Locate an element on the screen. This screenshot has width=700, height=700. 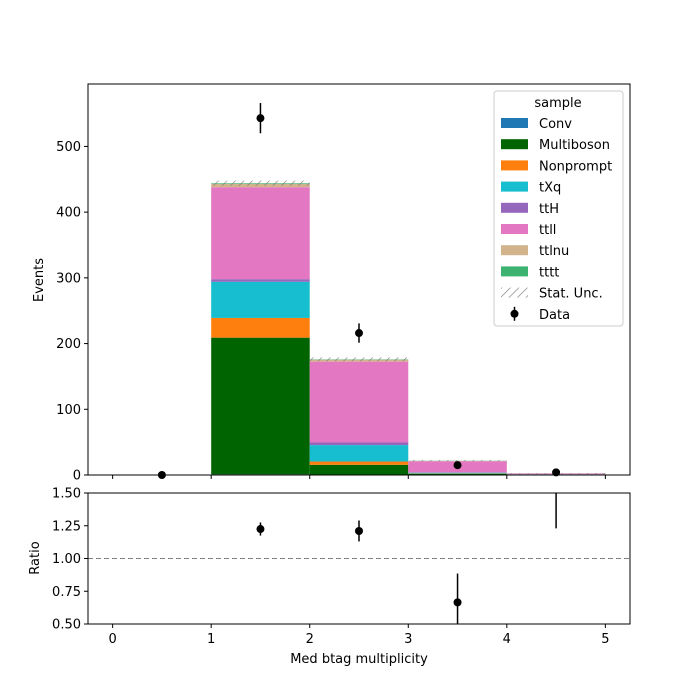
ratio-y-axis-label: Ratio is located at coordinates (35, 557).